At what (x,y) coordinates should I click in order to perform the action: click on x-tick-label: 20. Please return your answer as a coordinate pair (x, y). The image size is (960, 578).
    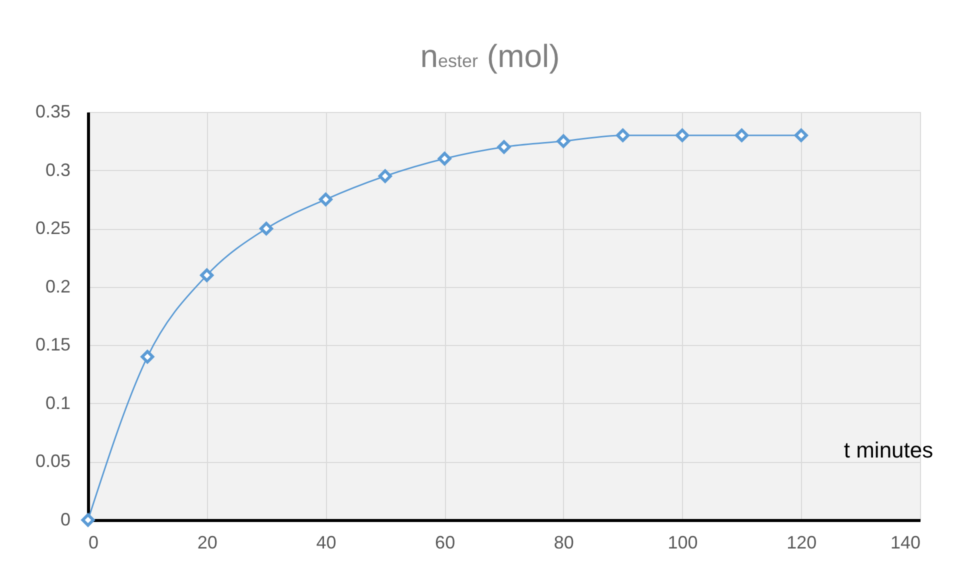
    Looking at the image, I should click on (207, 542).